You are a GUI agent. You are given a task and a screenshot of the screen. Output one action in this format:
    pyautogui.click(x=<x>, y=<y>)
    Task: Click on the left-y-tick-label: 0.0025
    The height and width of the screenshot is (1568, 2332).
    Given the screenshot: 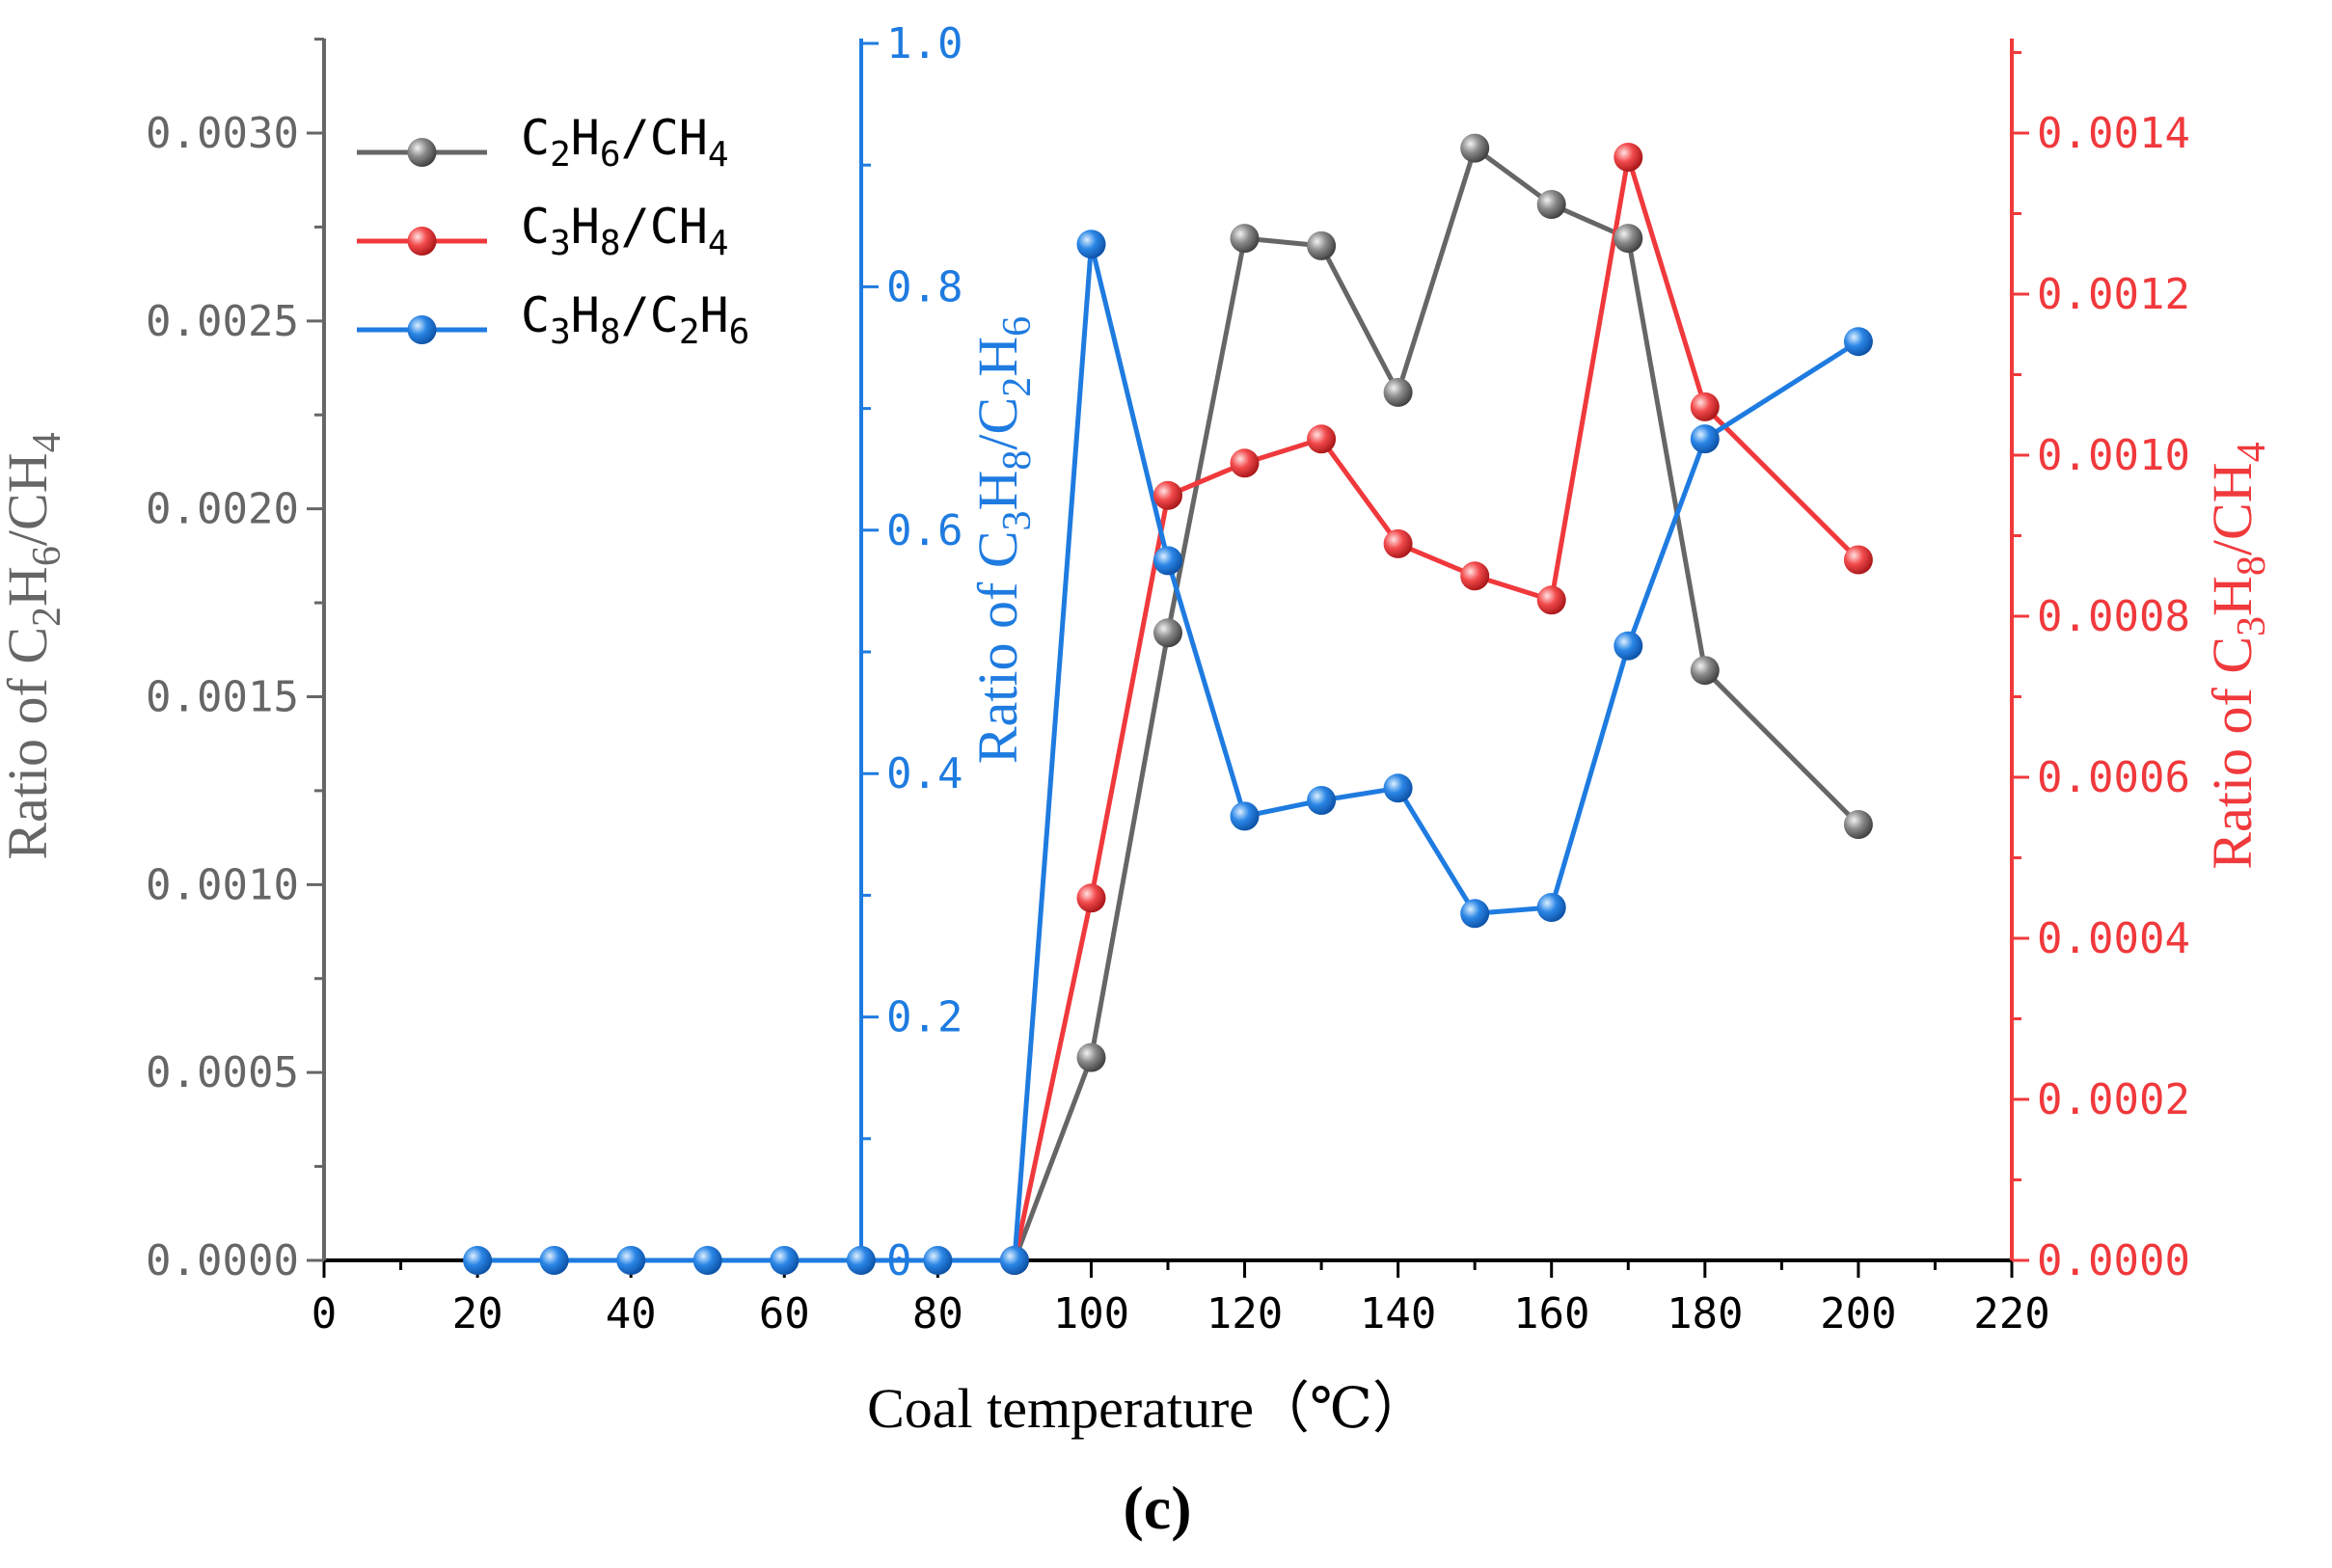 What is the action you would take?
    pyautogui.click(x=222, y=322)
    